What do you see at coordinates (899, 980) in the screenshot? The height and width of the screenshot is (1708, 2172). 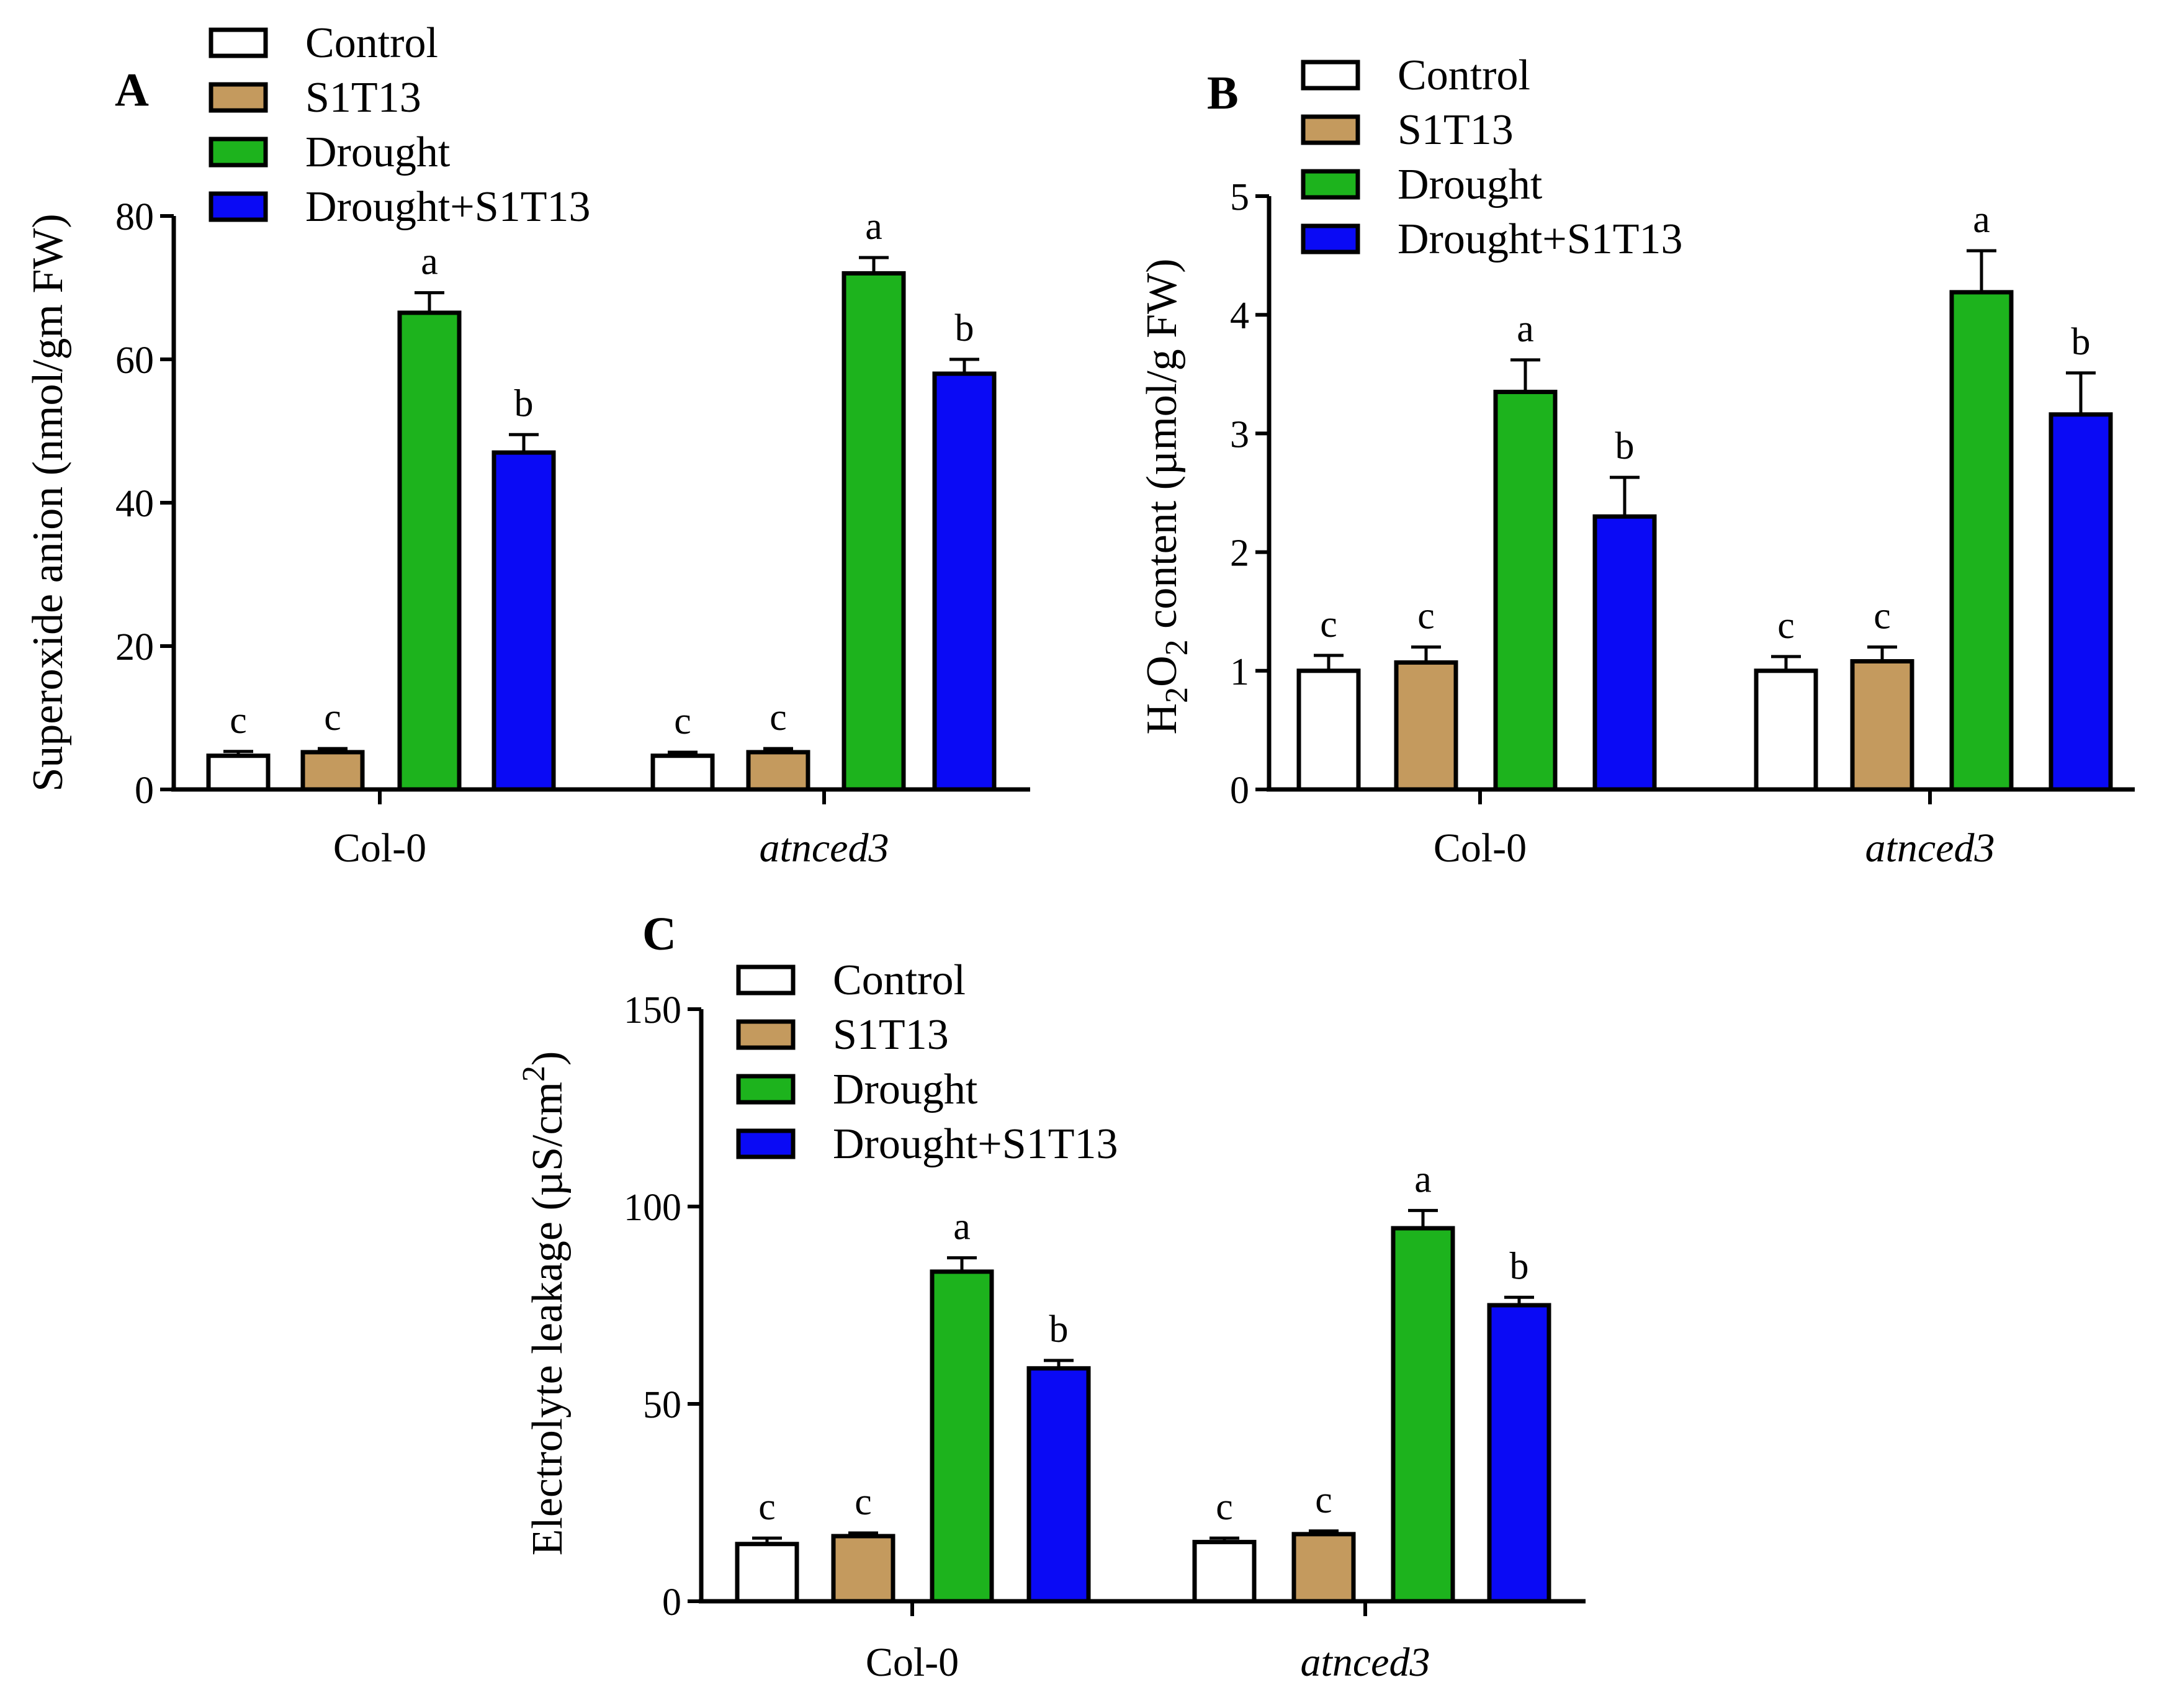 I see `panel-c-legend-label-0: Control` at bounding box center [899, 980].